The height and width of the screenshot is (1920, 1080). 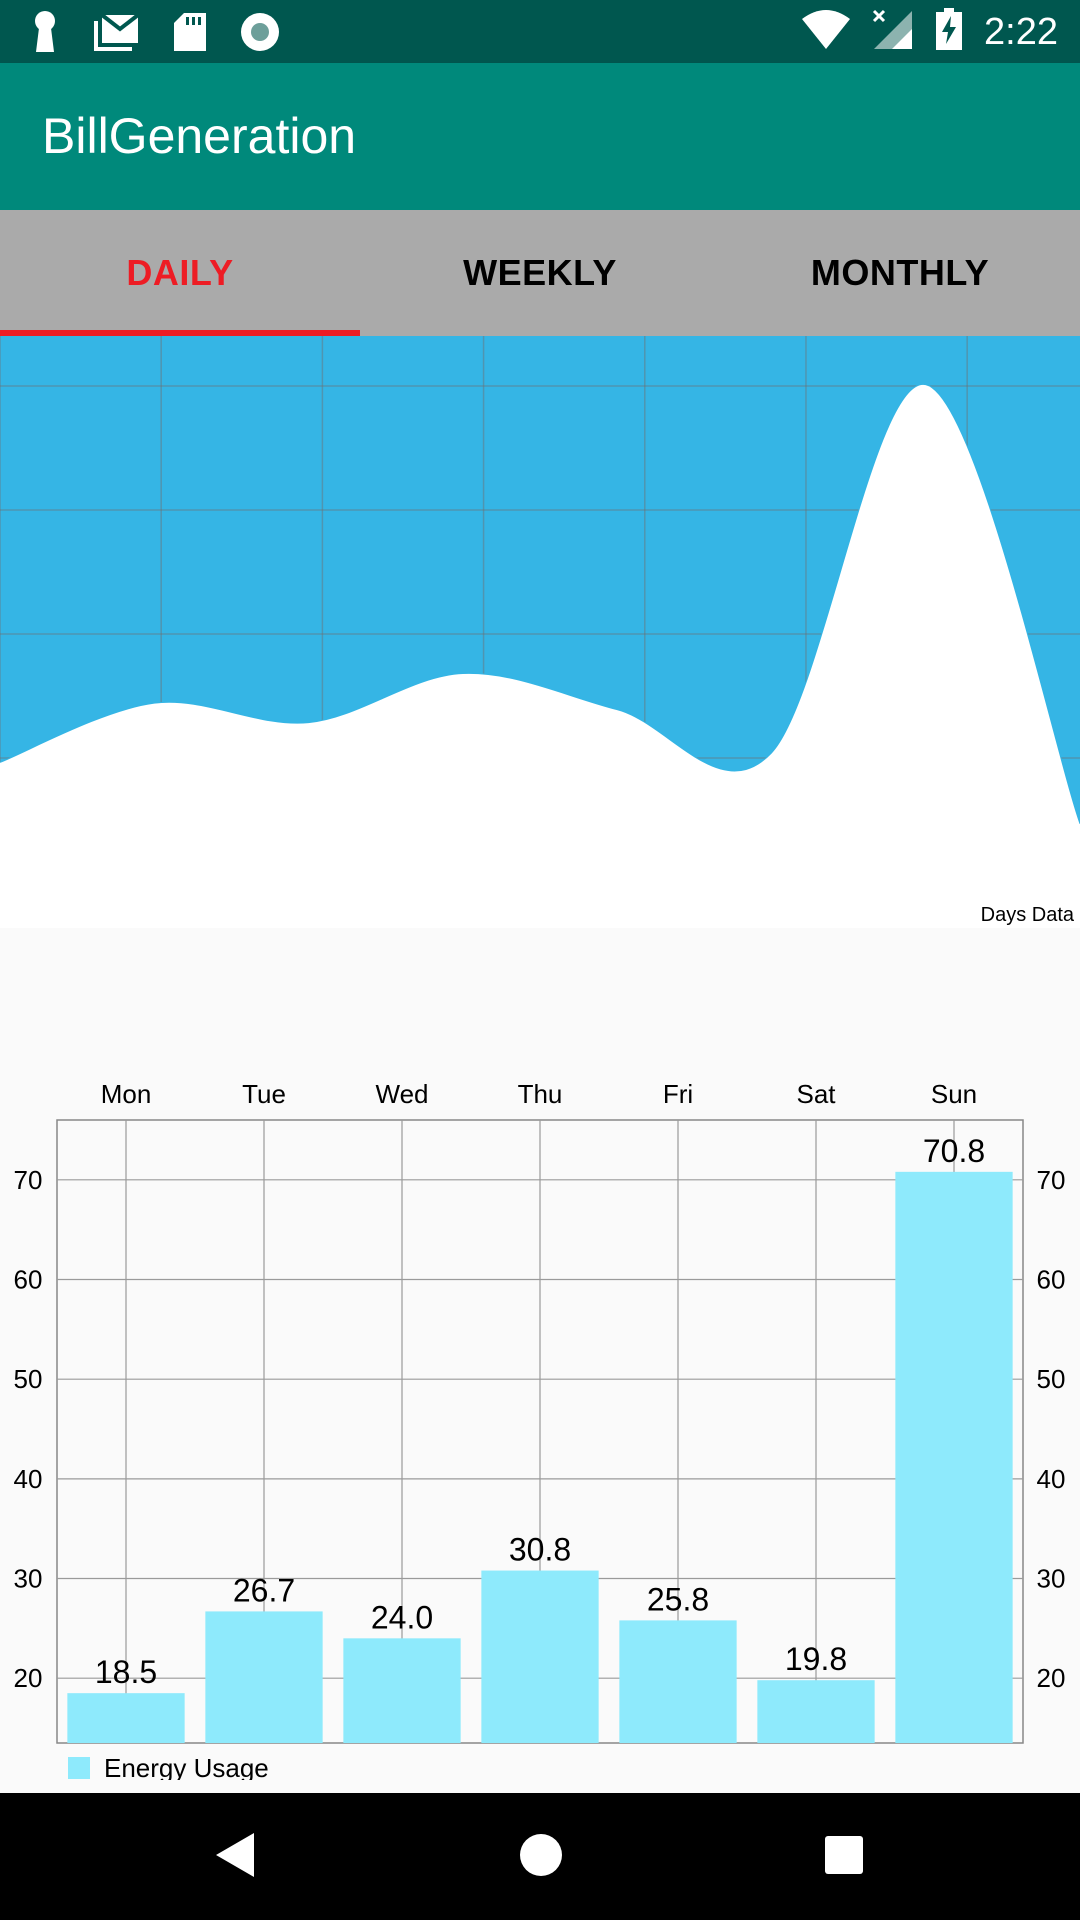 What do you see at coordinates (1051, 1579) in the screenshot?
I see `y-tick-label-right: 30` at bounding box center [1051, 1579].